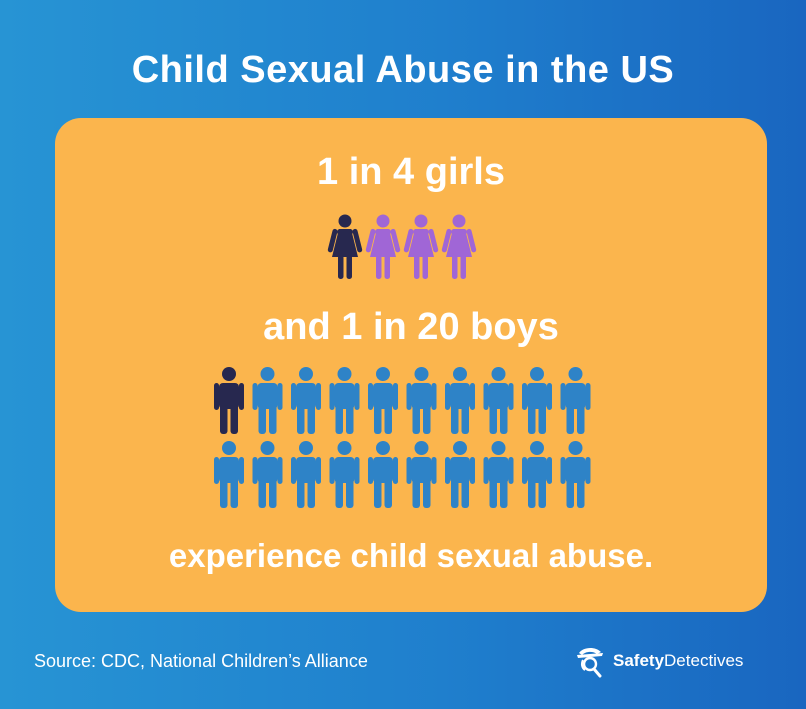  Describe the element at coordinates (704, 660) in the screenshot. I see `brand-name-light: Detectives` at that location.